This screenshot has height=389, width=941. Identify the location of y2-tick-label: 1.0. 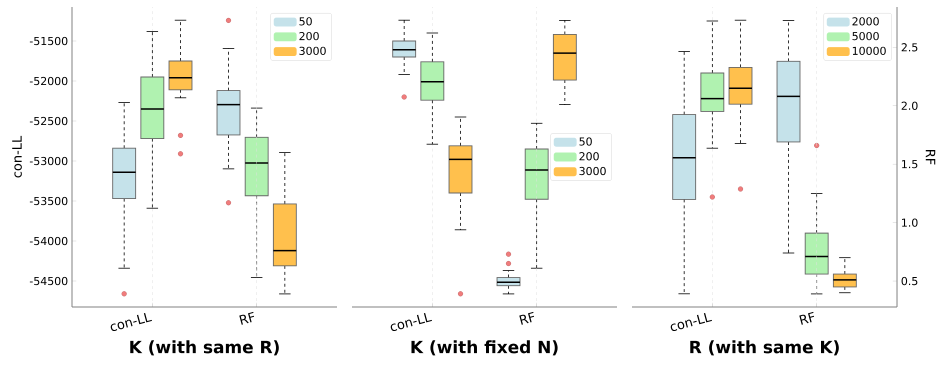
(910, 222).